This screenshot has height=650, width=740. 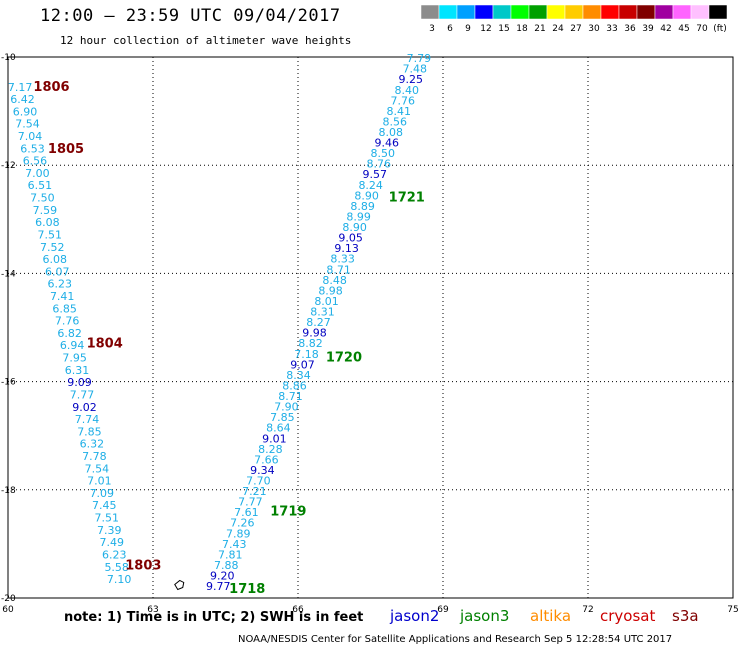 I want to click on wave-height-value: 9.46, so click(x=386, y=143).